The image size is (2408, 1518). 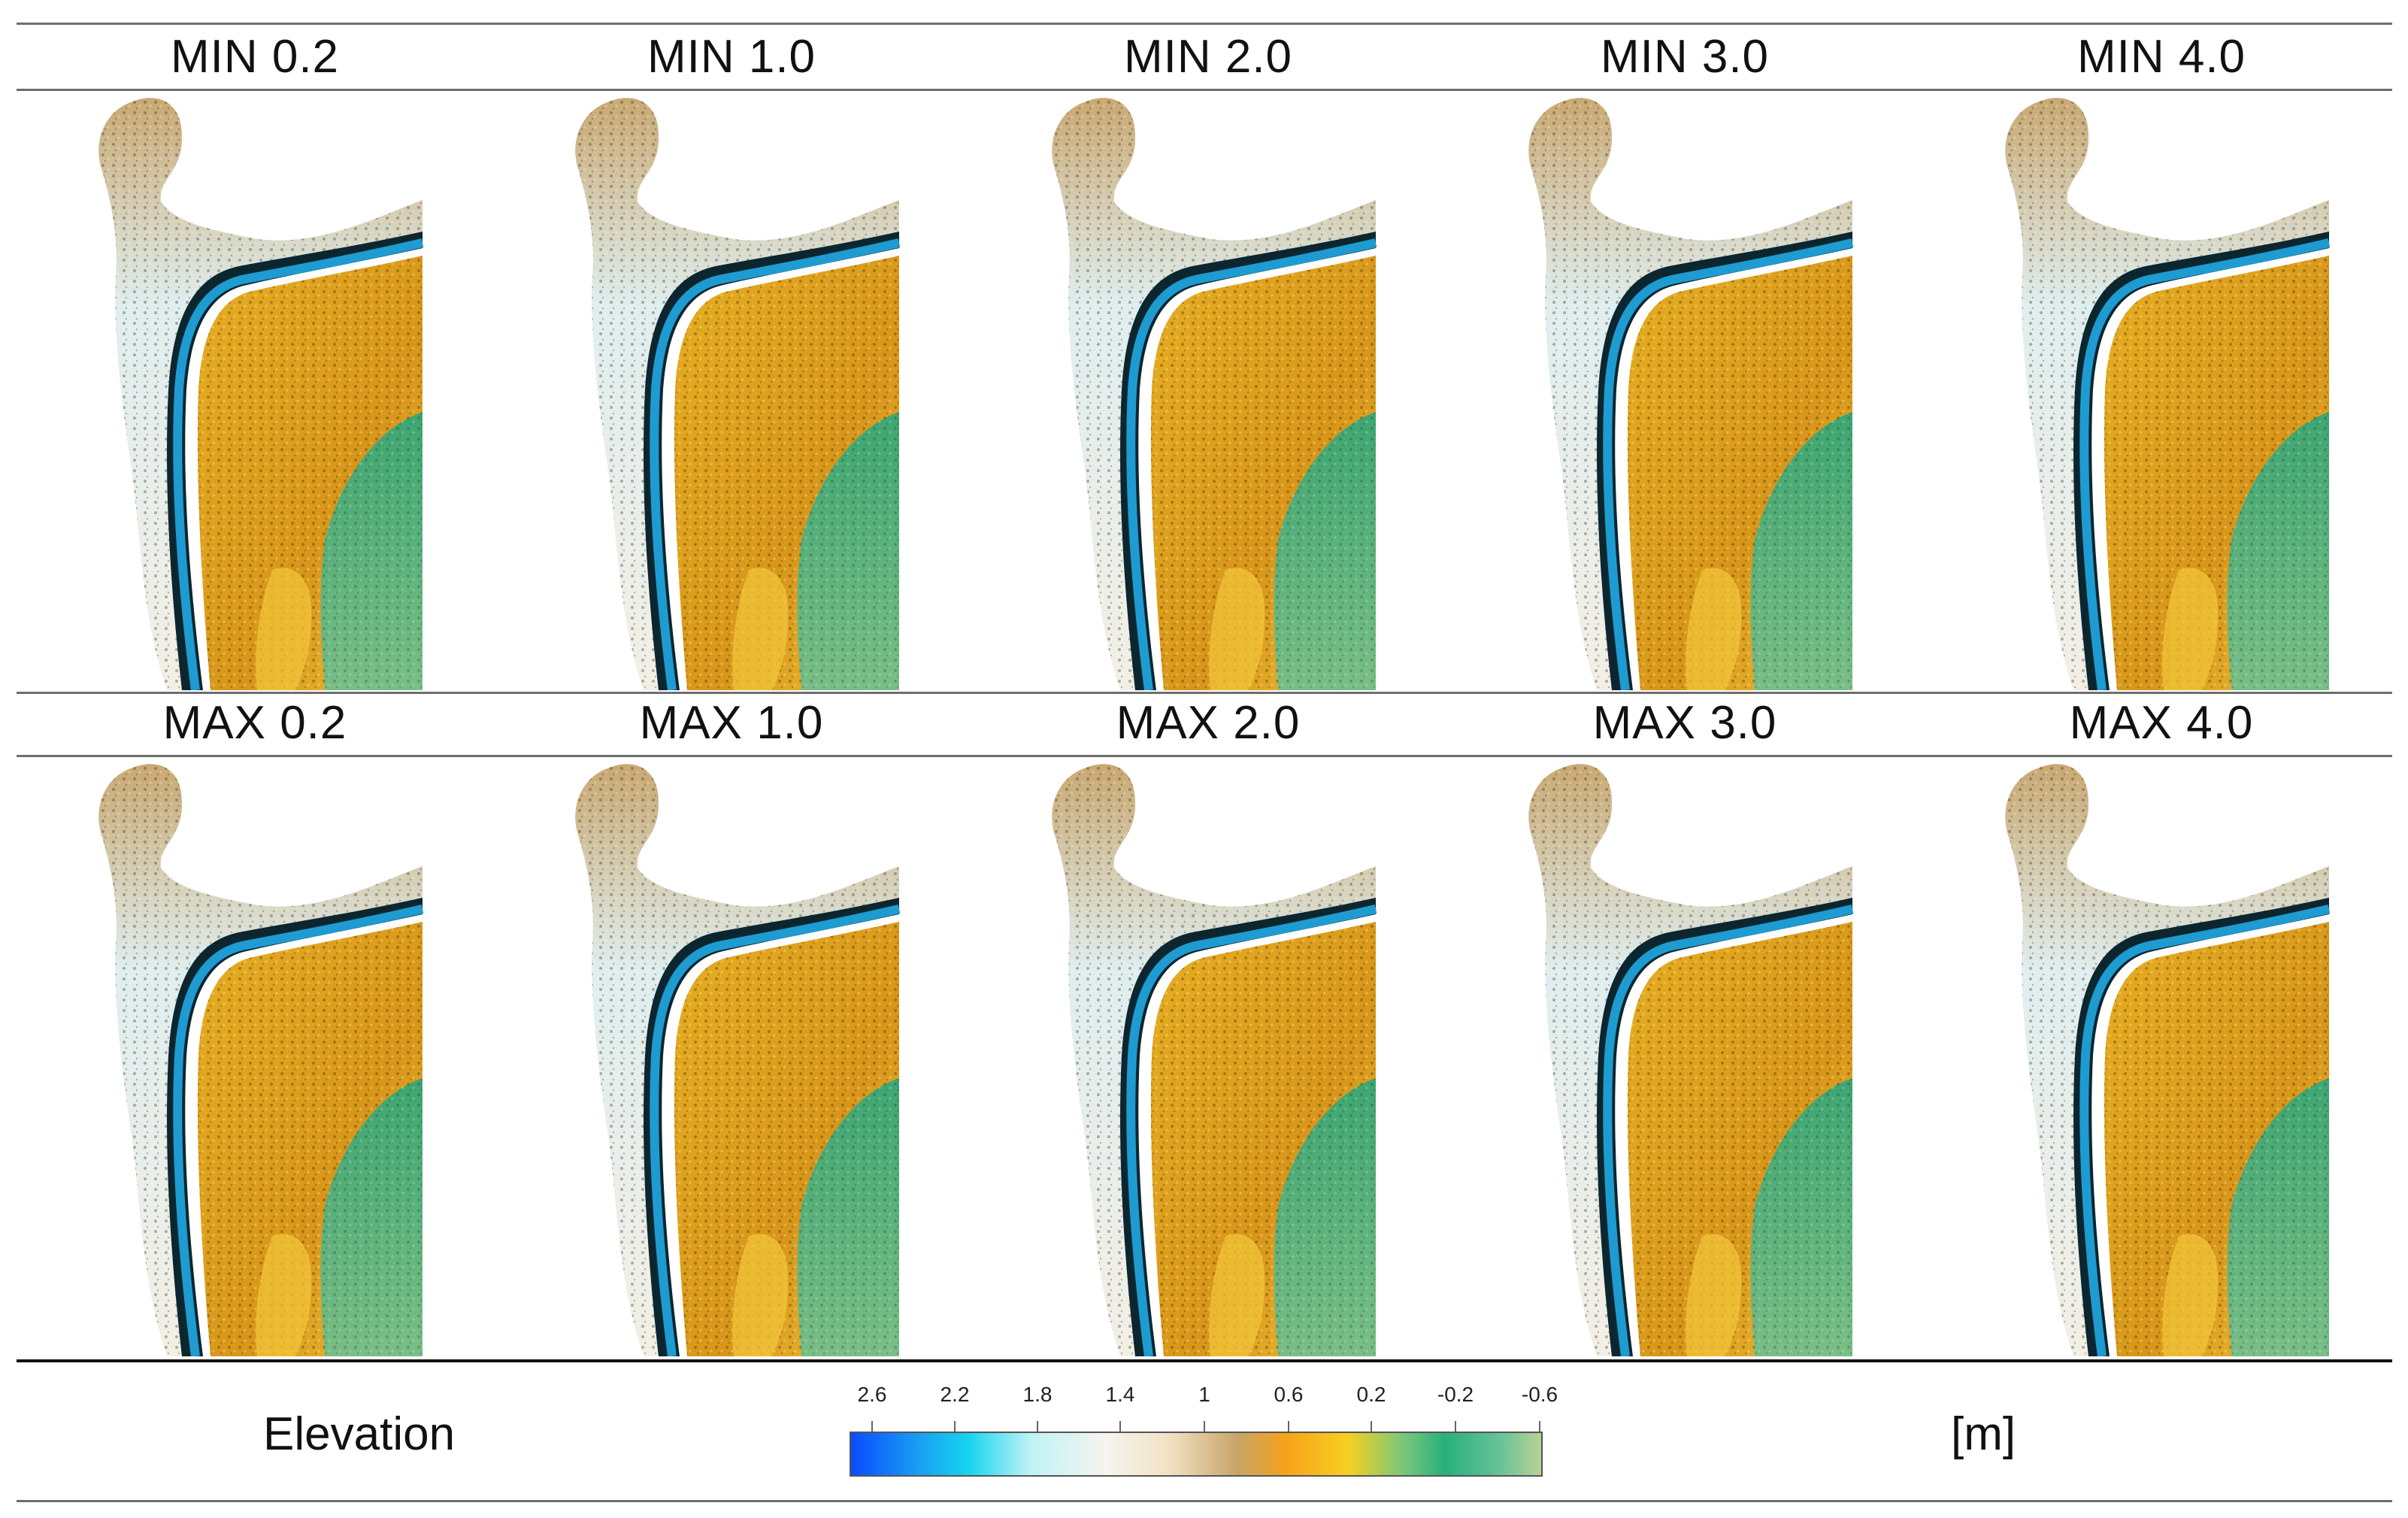 I want to click on colorbar-gradient, so click(x=1196, y=1454).